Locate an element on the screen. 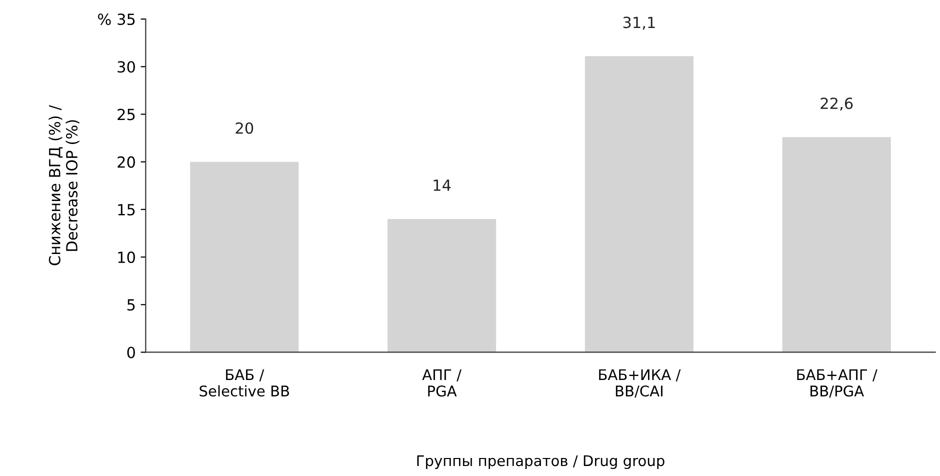  x-tick-label: БАБ+ИКА / BB/CAI is located at coordinates (640, 383).